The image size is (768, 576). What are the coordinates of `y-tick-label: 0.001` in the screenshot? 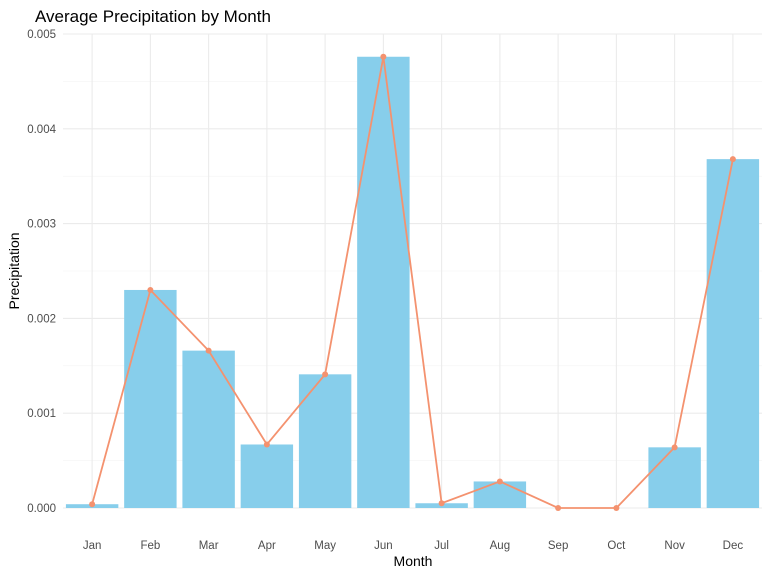 It's located at (41, 414).